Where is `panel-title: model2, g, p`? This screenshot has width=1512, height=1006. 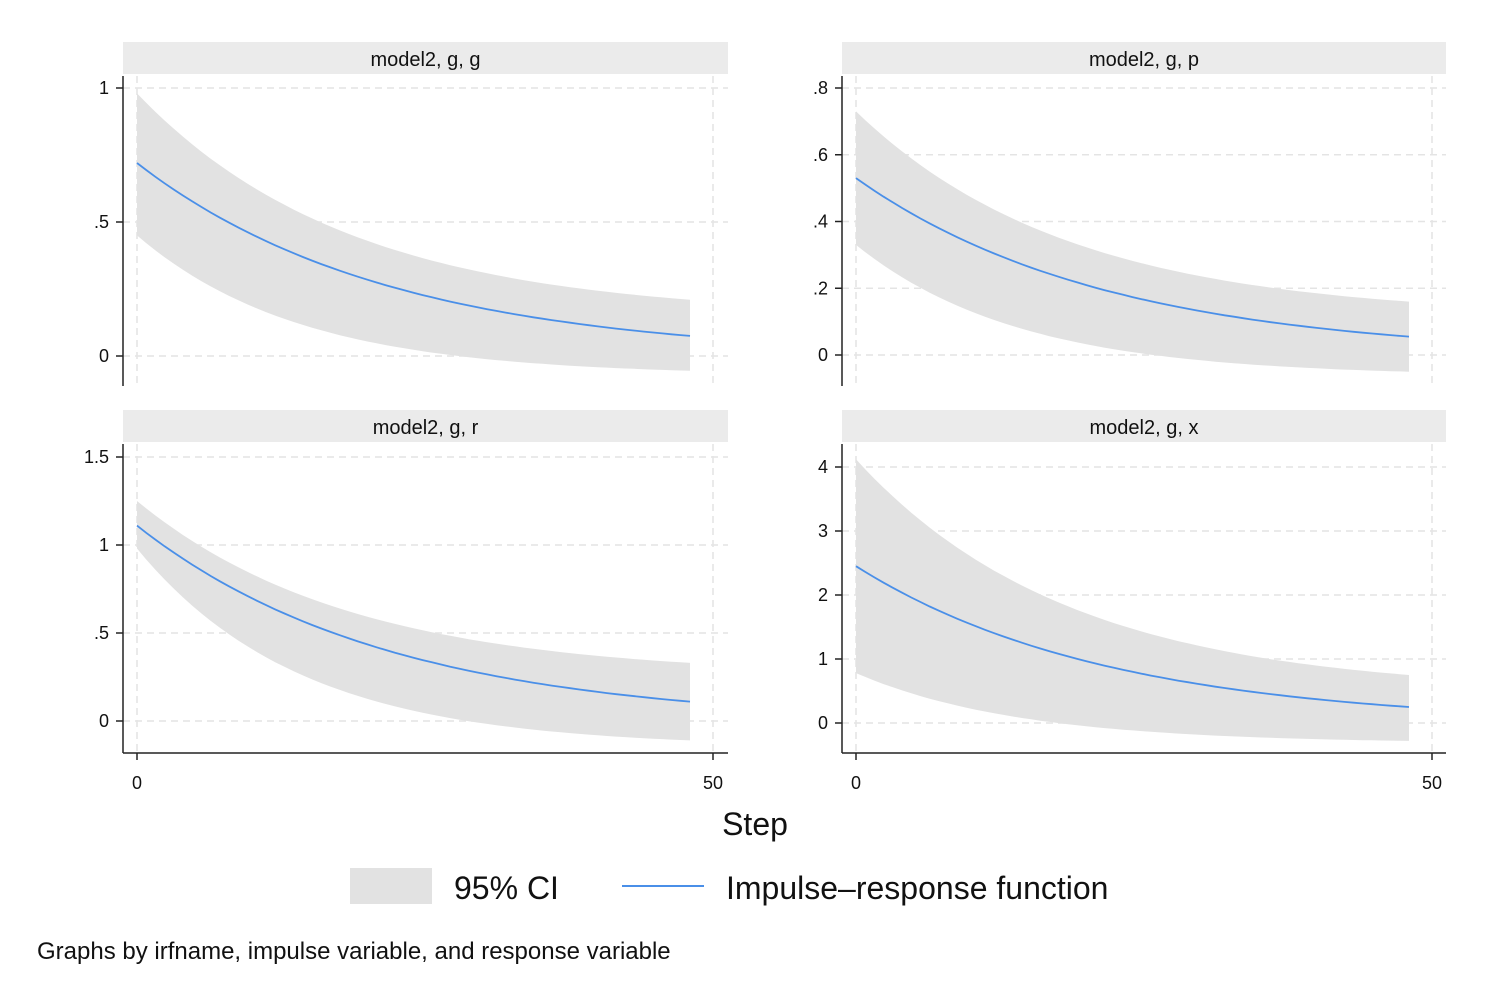 panel-title: model2, g, p is located at coordinates (1144, 60).